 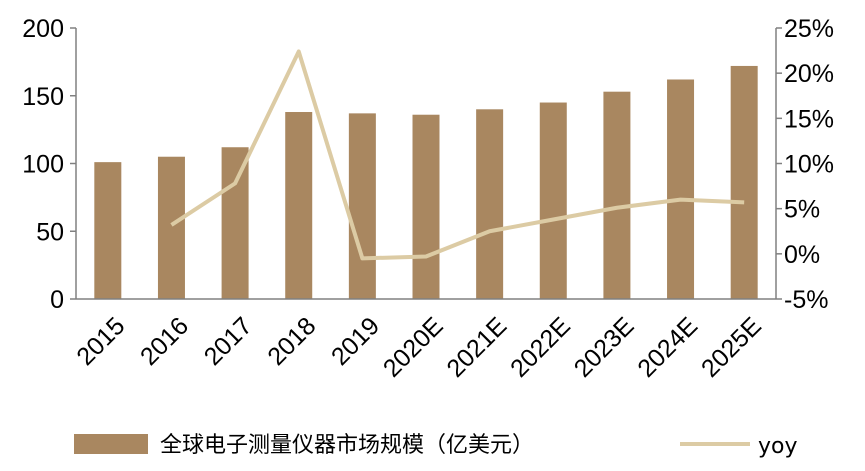 I want to click on bar-2016, so click(x=171, y=227).